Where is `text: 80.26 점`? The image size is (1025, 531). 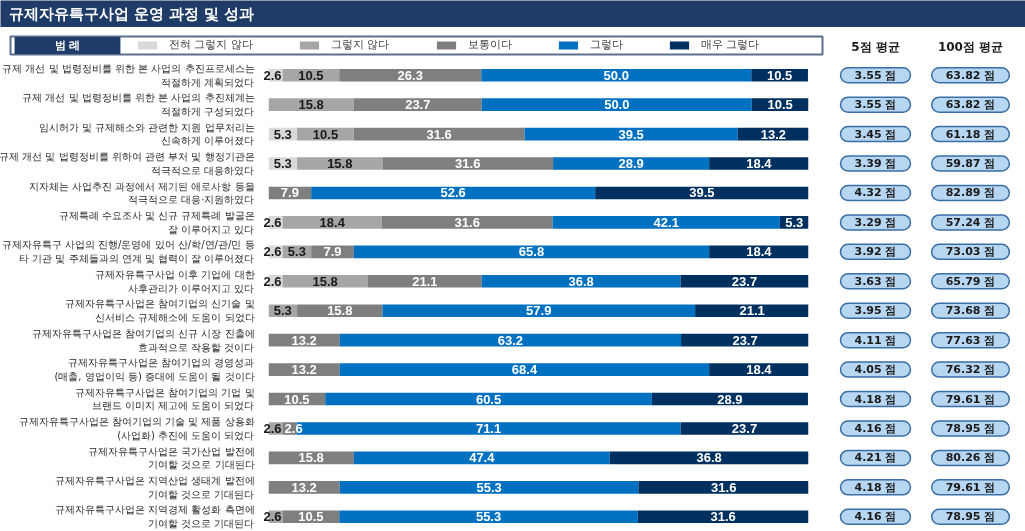
text: 80.26 점 is located at coordinates (970, 458).